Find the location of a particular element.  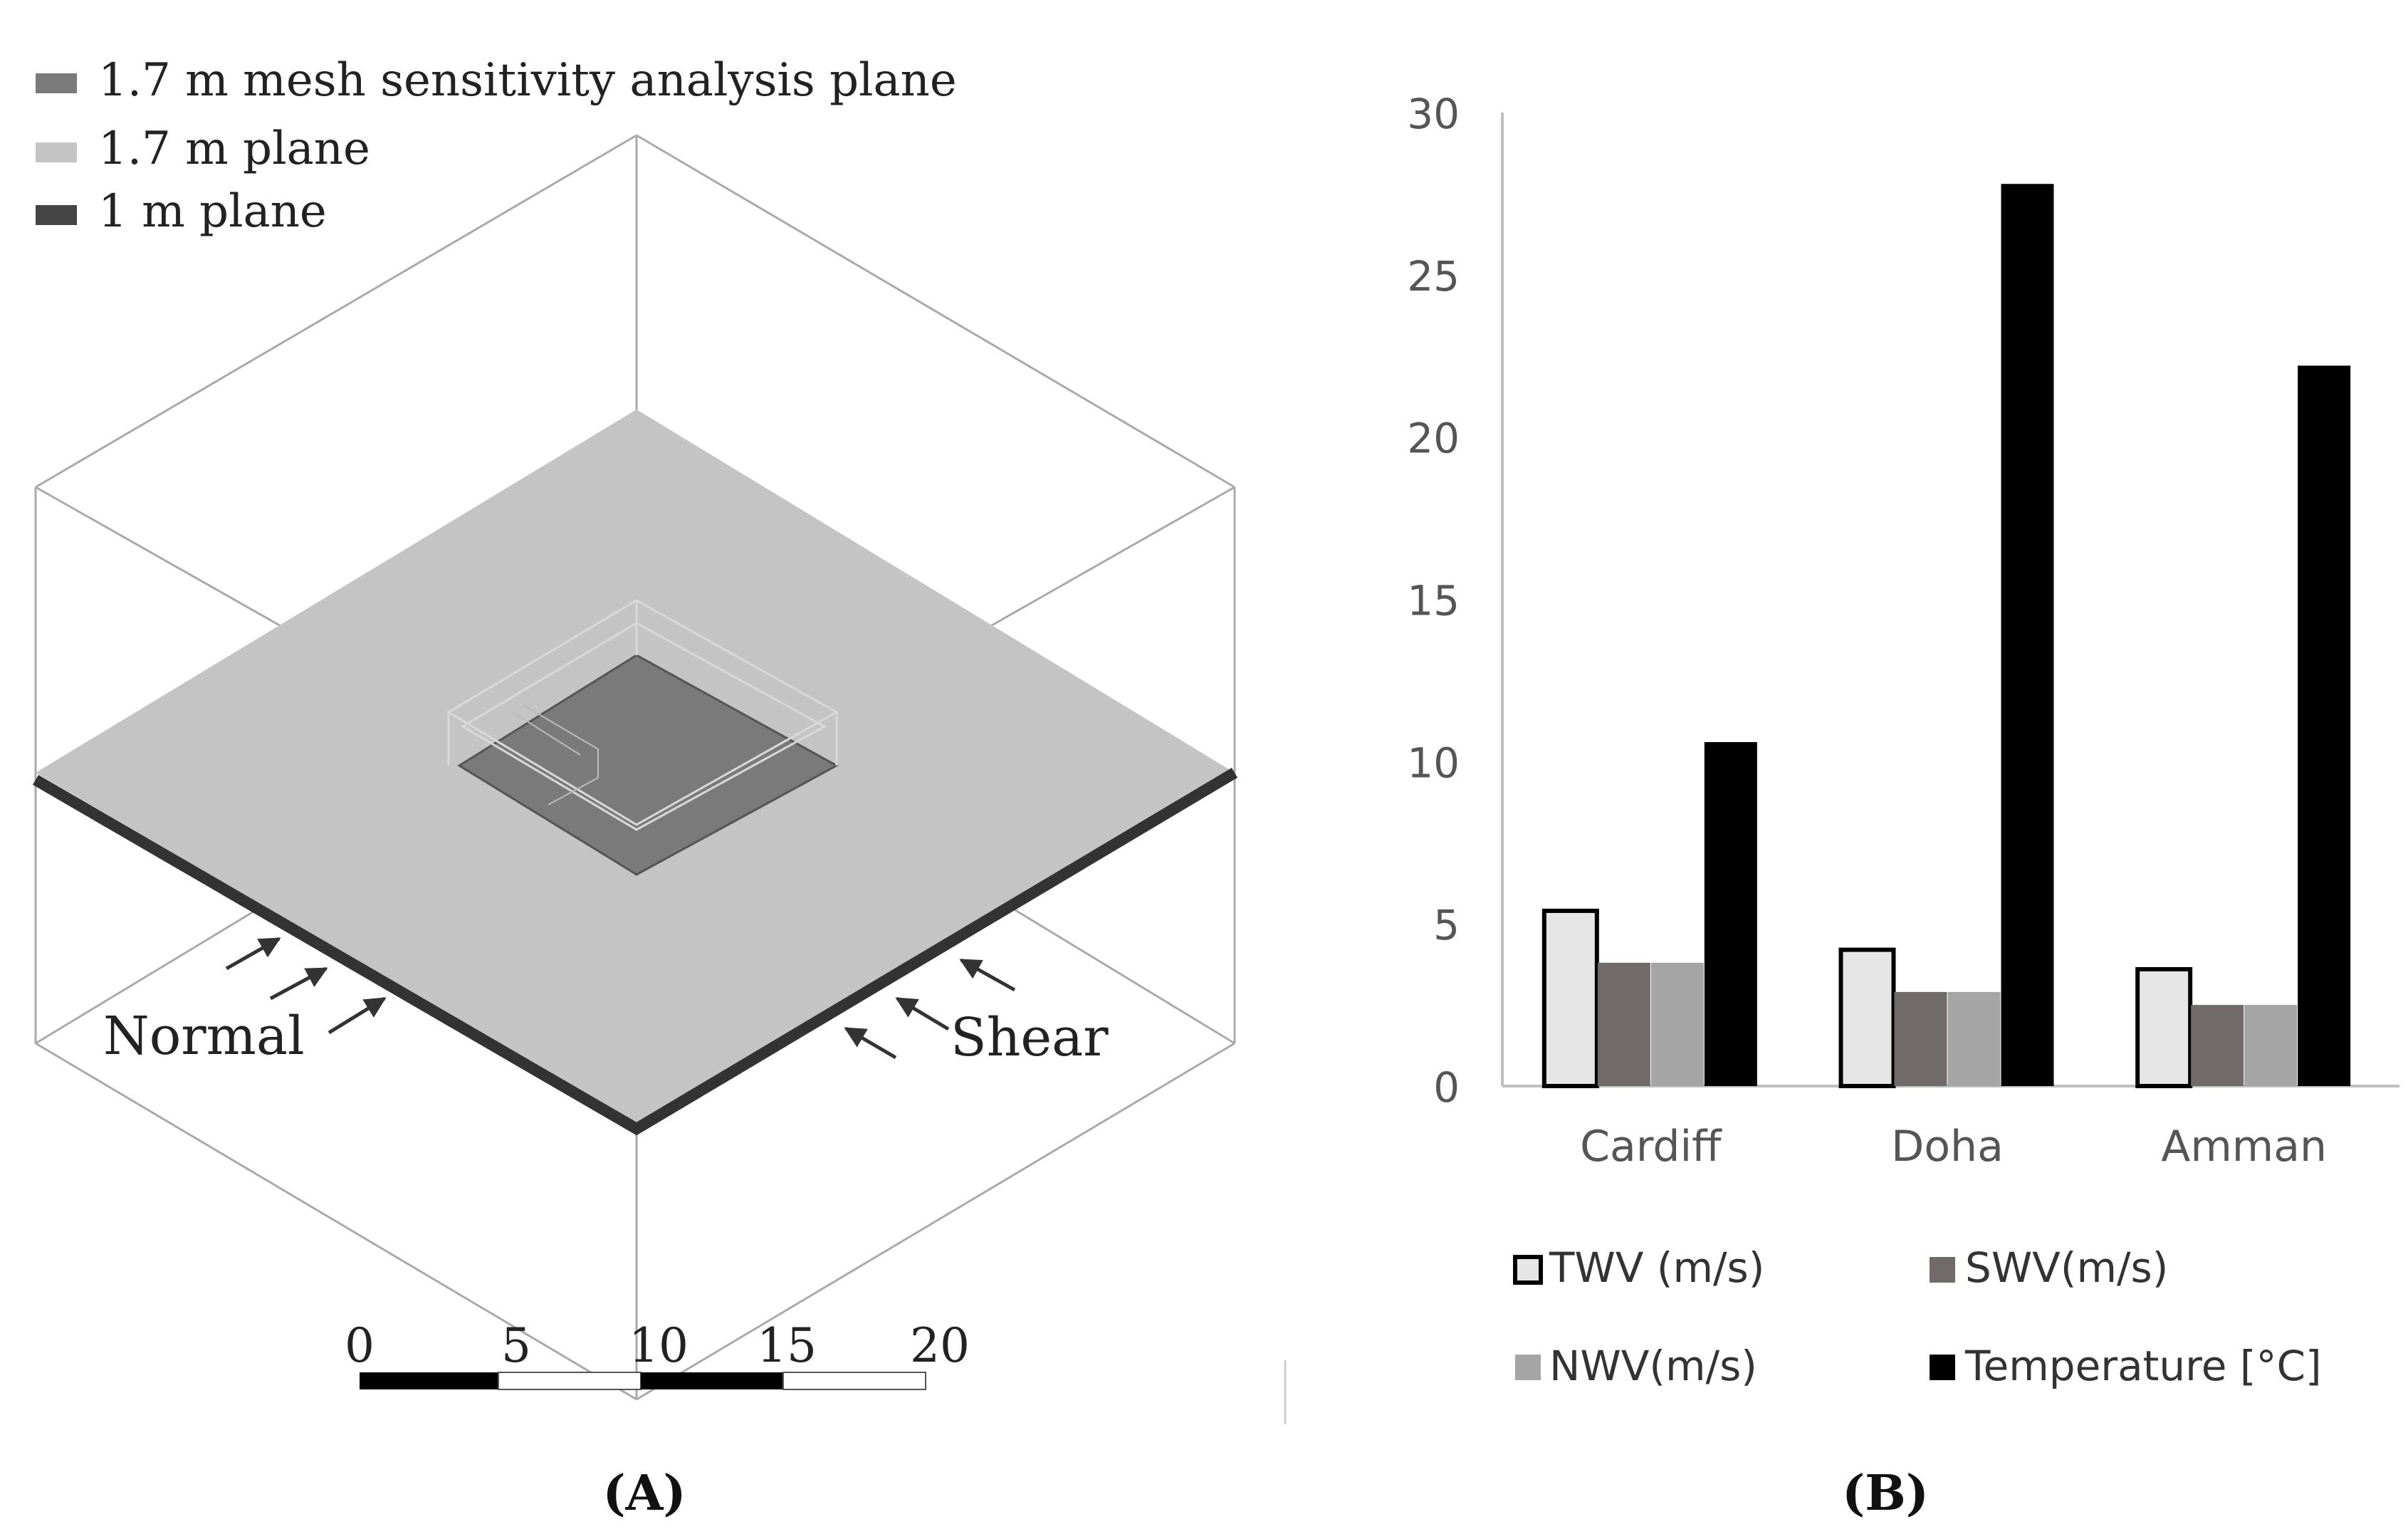

normal-label: Normal is located at coordinates (204, 1037).